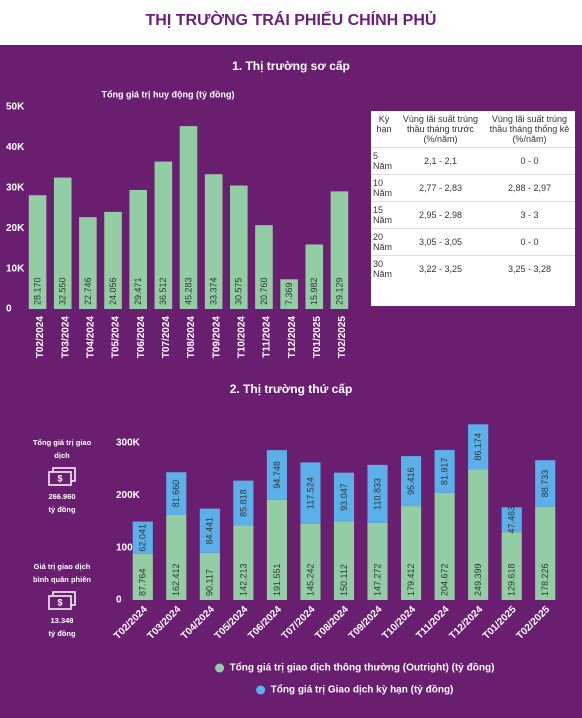 The image size is (582, 718). What do you see at coordinates (62, 573) in the screenshot?
I see `stat-label: Giá trị giao dịch bình quân phiên` at bounding box center [62, 573].